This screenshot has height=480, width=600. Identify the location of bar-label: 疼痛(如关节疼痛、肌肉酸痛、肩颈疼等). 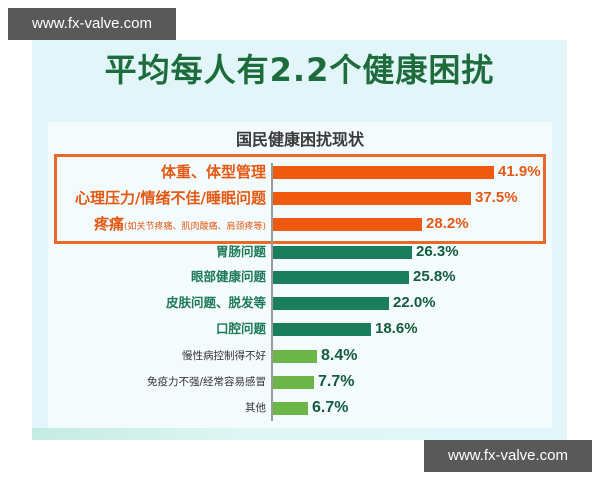
(179, 224).